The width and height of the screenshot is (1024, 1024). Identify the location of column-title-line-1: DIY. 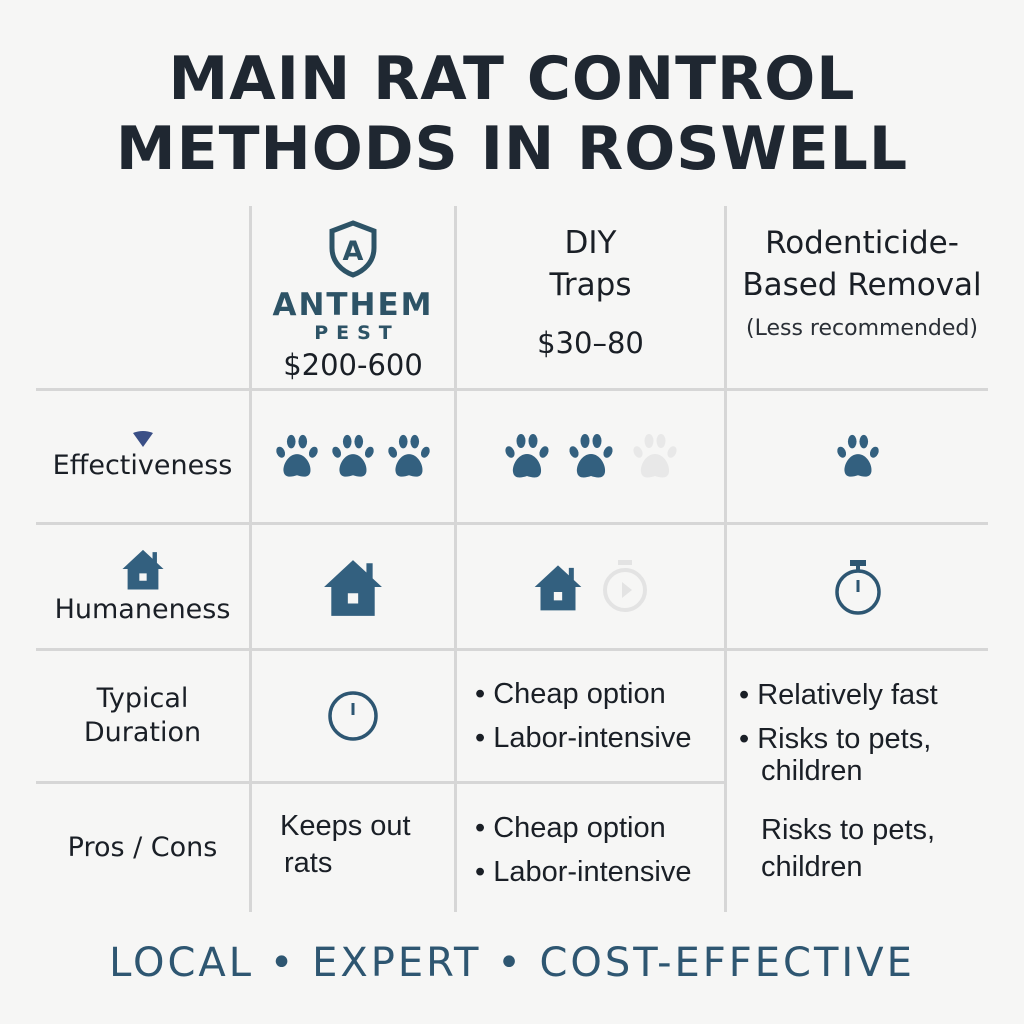
(590, 243).